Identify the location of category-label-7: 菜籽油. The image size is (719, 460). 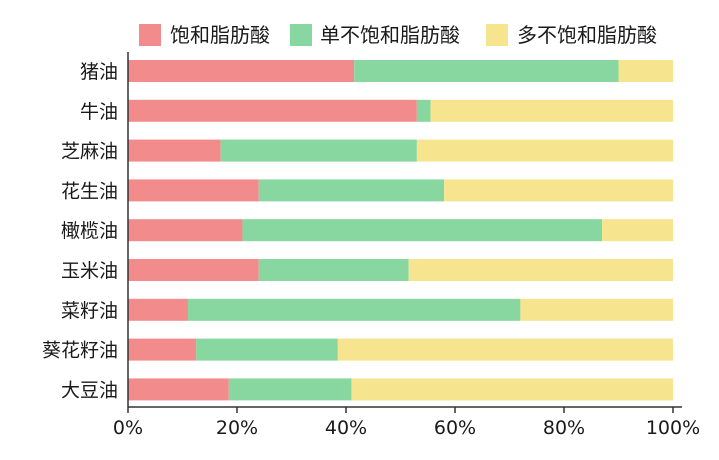
(89, 311).